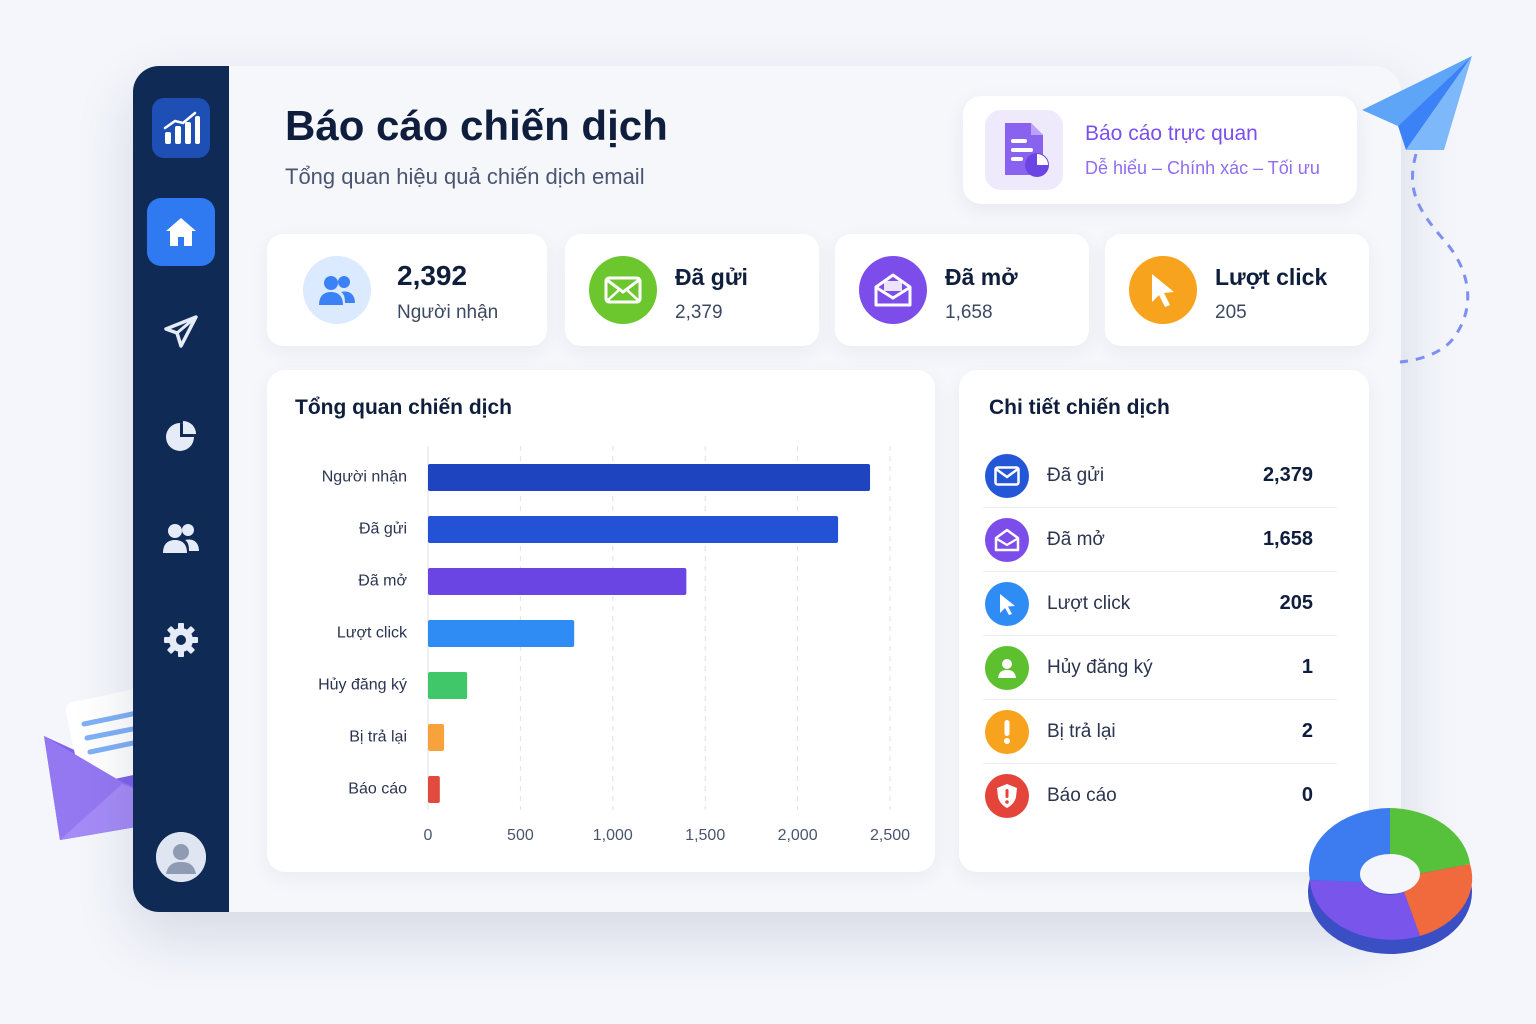  What do you see at coordinates (1160, 604) in the screenshot?
I see `detail-row-clicks: Lượt click 205` at bounding box center [1160, 604].